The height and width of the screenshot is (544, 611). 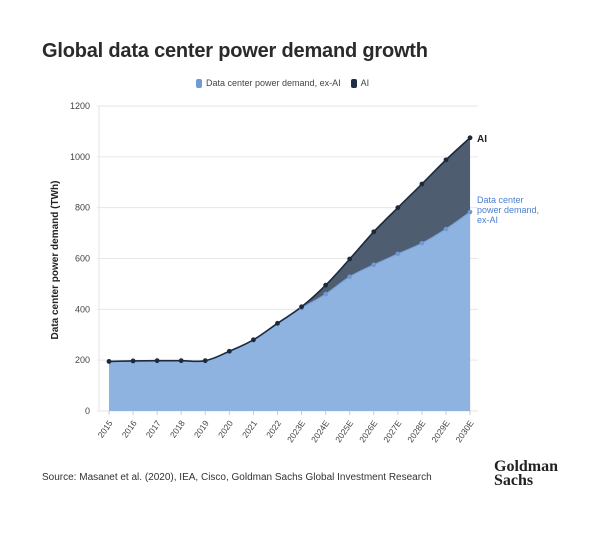 What do you see at coordinates (153, 428) in the screenshot?
I see `x-tick-label: 2017` at bounding box center [153, 428].